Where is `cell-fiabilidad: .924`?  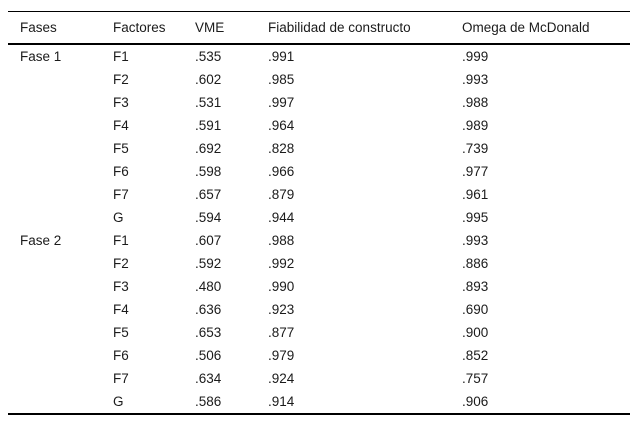 cell-fiabilidad: .924 is located at coordinates (281, 378).